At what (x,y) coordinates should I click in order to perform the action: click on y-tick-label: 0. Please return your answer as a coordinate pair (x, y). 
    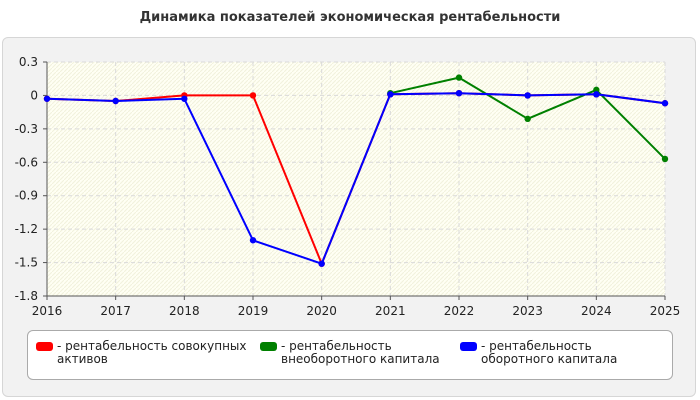
    Looking at the image, I should click on (34, 95).